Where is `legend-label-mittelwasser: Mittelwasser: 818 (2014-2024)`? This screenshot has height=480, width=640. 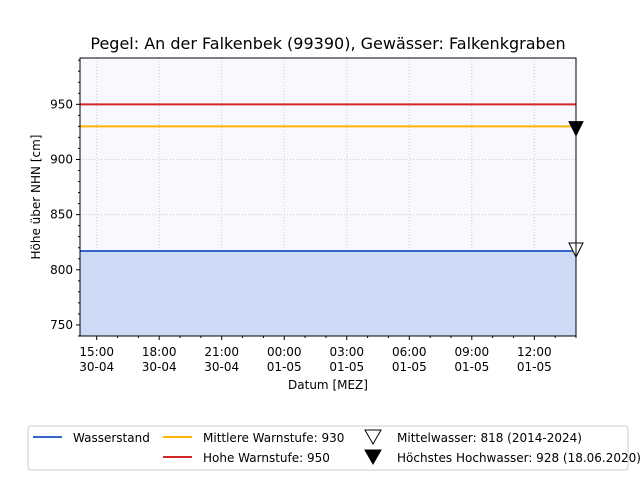 legend-label-mittelwasser: Mittelwasser: 818 (2014-2024) is located at coordinates (489, 438).